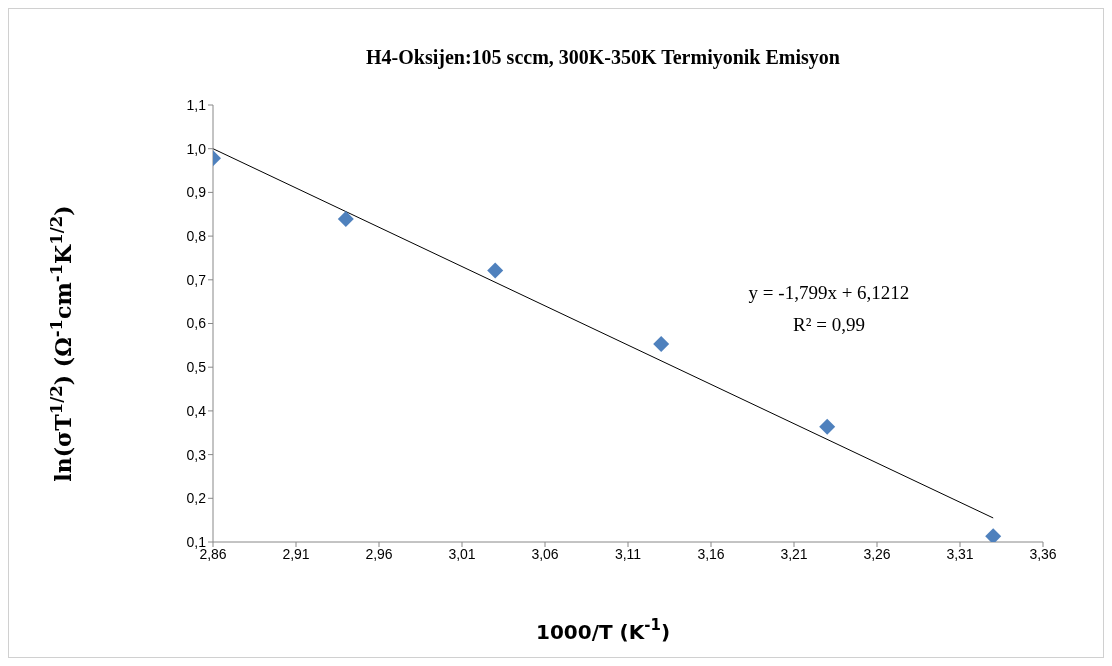  Describe the element at coordinates (829, 292) in the screenshot. I see `annotation: y = -1,799x + 6,1212` at that location.